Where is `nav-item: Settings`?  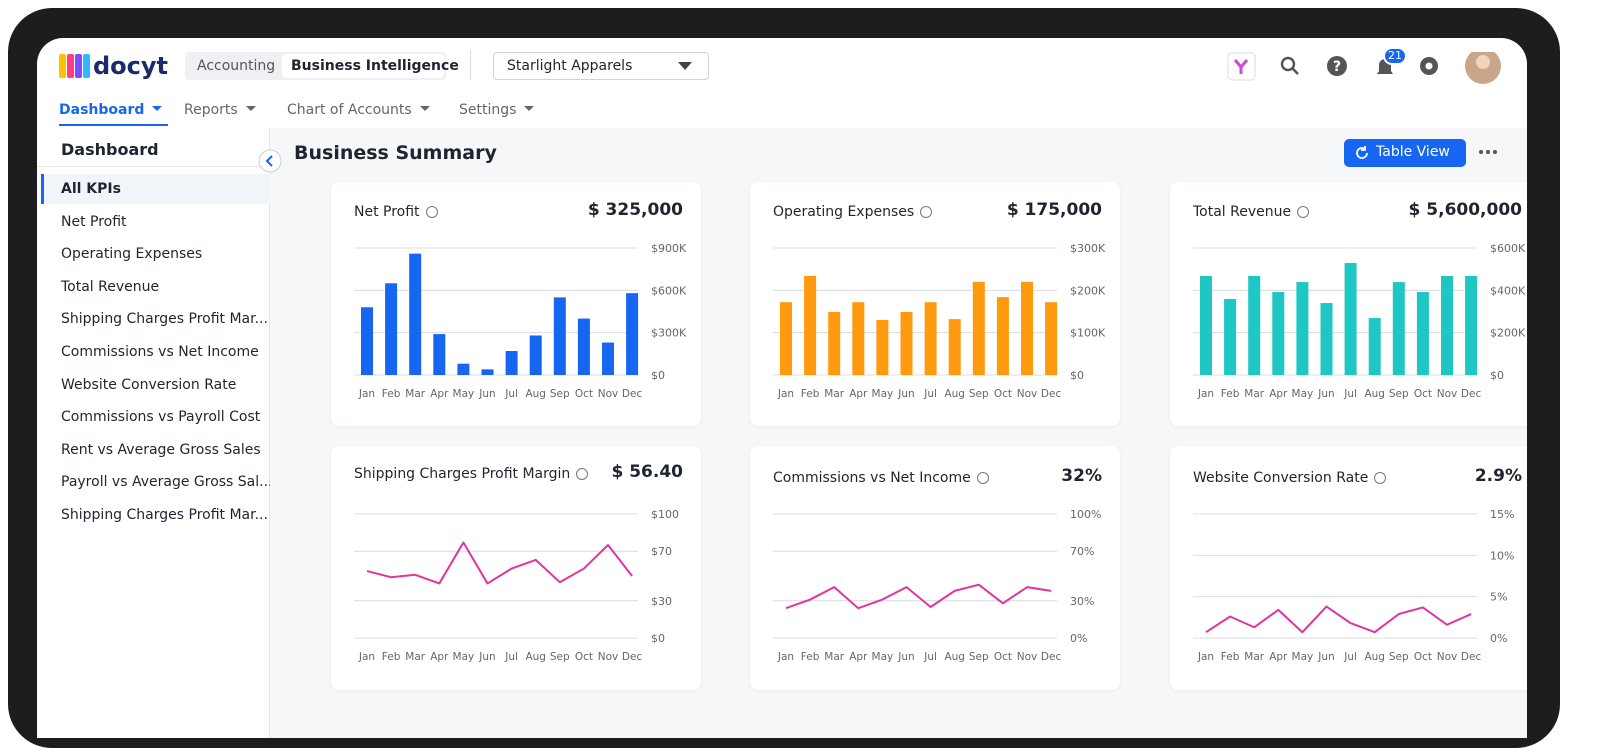
nav-item: Settings is located at coordinates (488, 110).